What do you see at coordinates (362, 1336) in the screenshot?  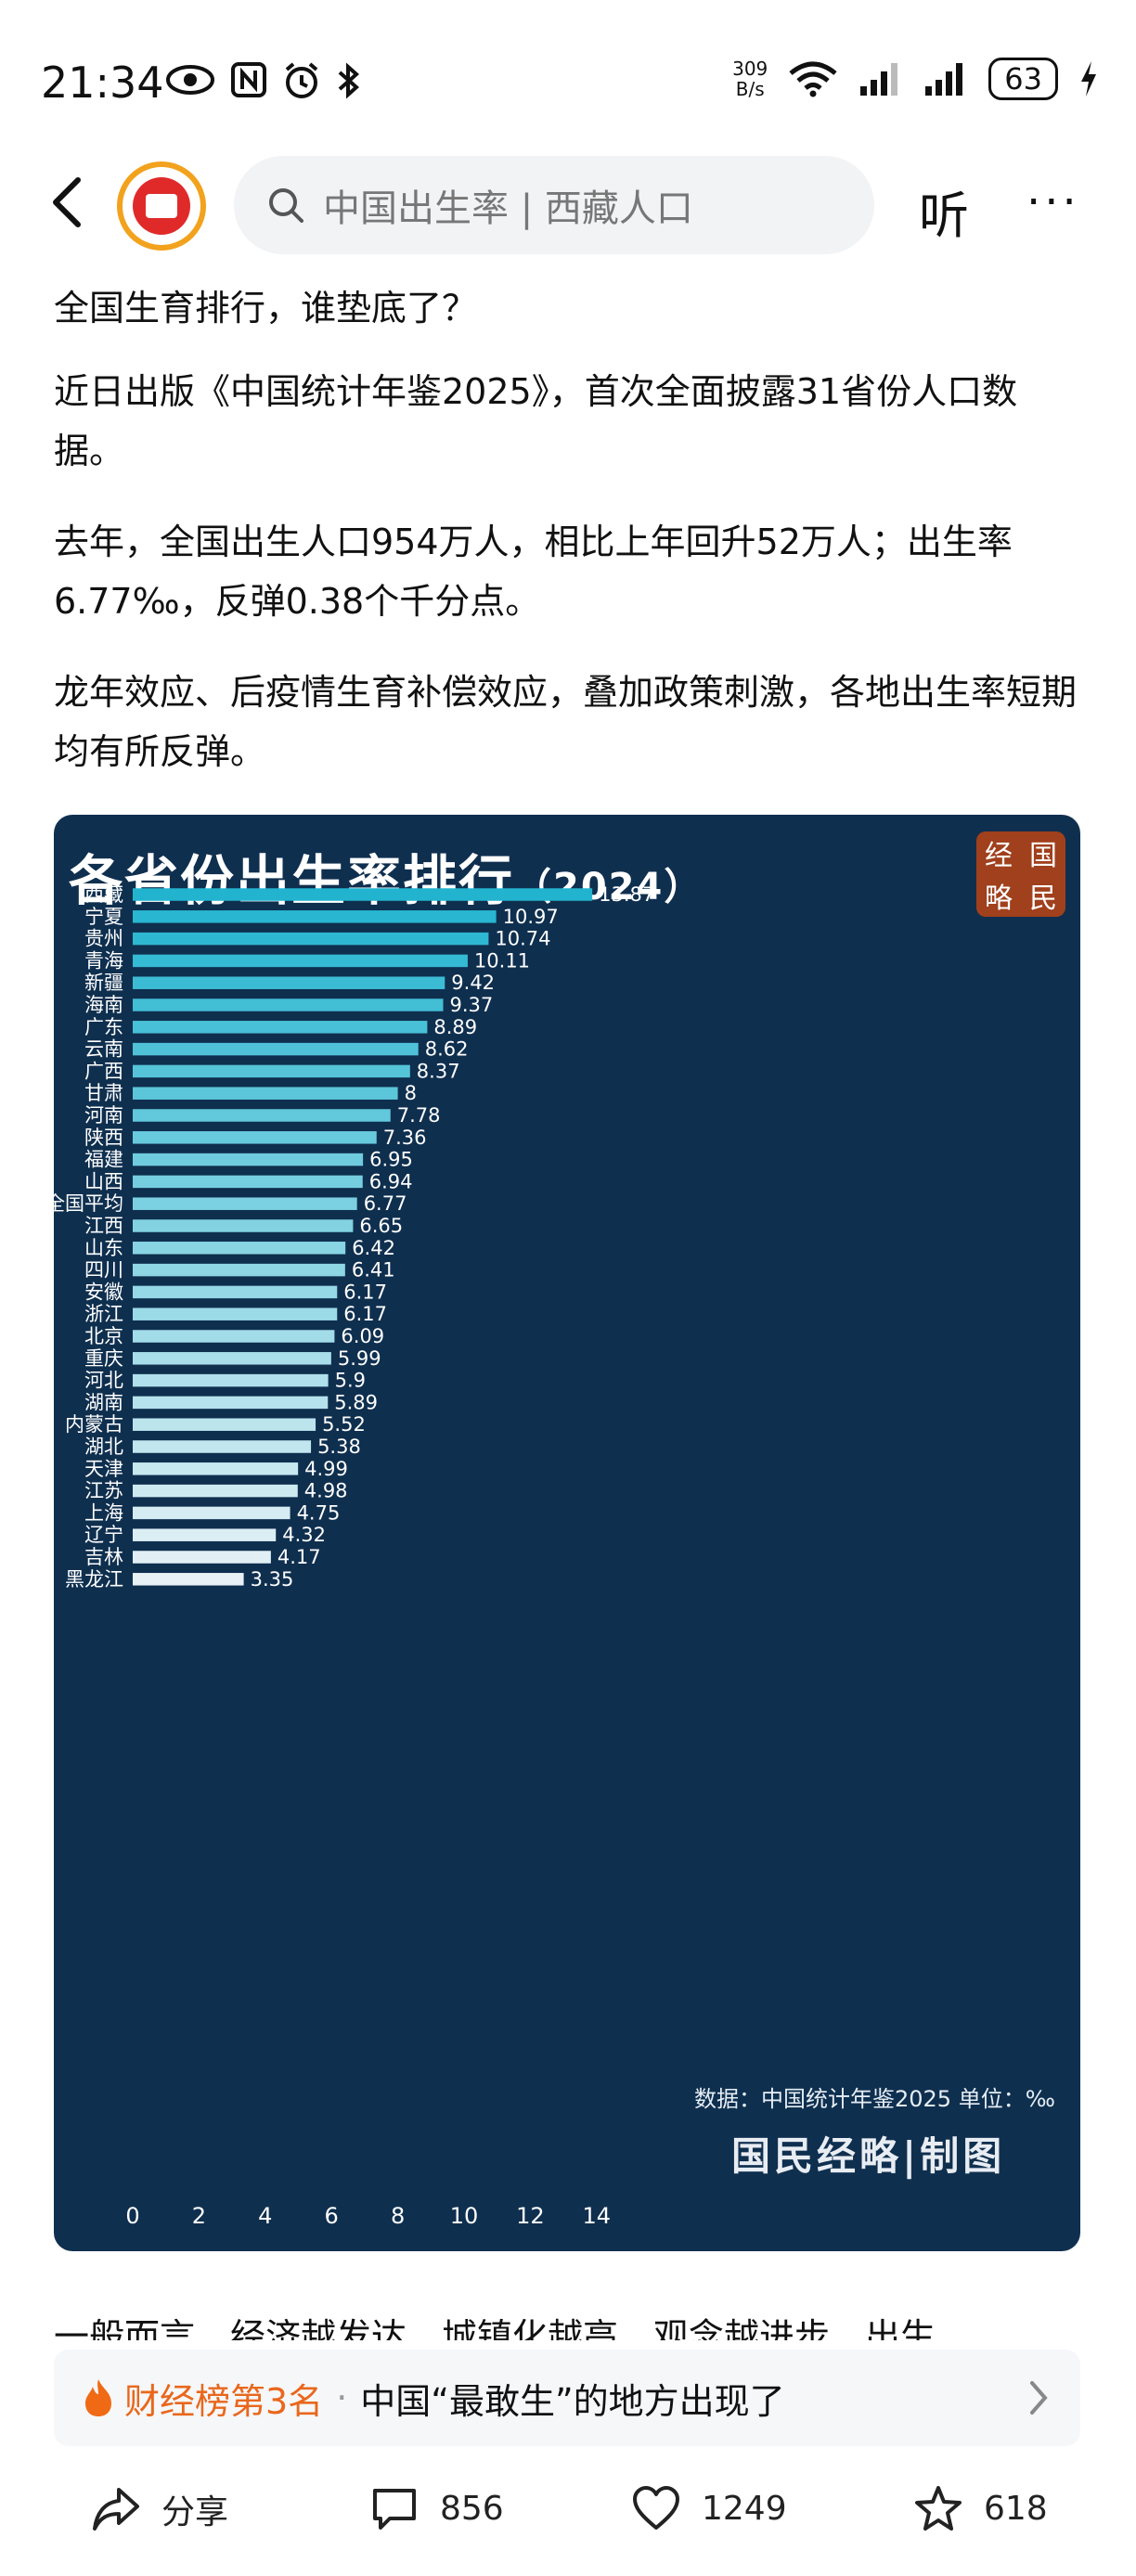 I see `bar-value-label: 6.09` at bounding box center [362, 1336].